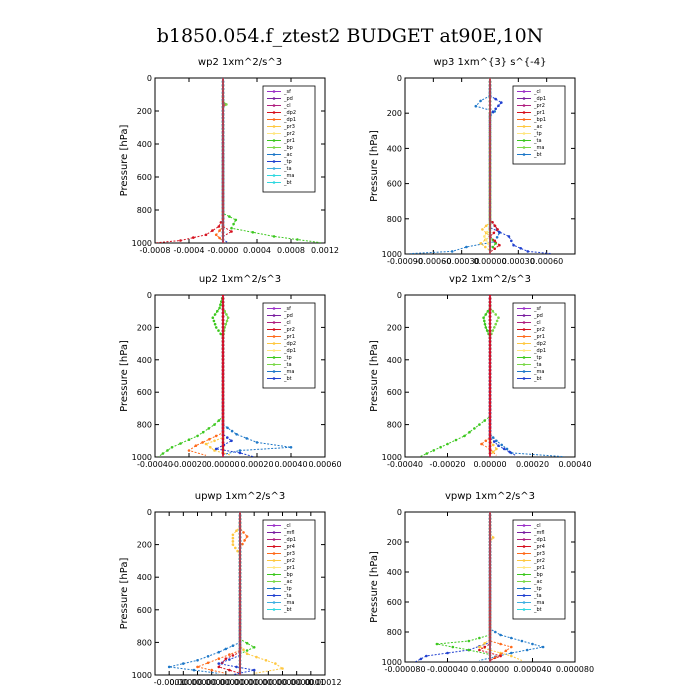  I want to click on x-tick-label: 0.0012, so click(325, 250).